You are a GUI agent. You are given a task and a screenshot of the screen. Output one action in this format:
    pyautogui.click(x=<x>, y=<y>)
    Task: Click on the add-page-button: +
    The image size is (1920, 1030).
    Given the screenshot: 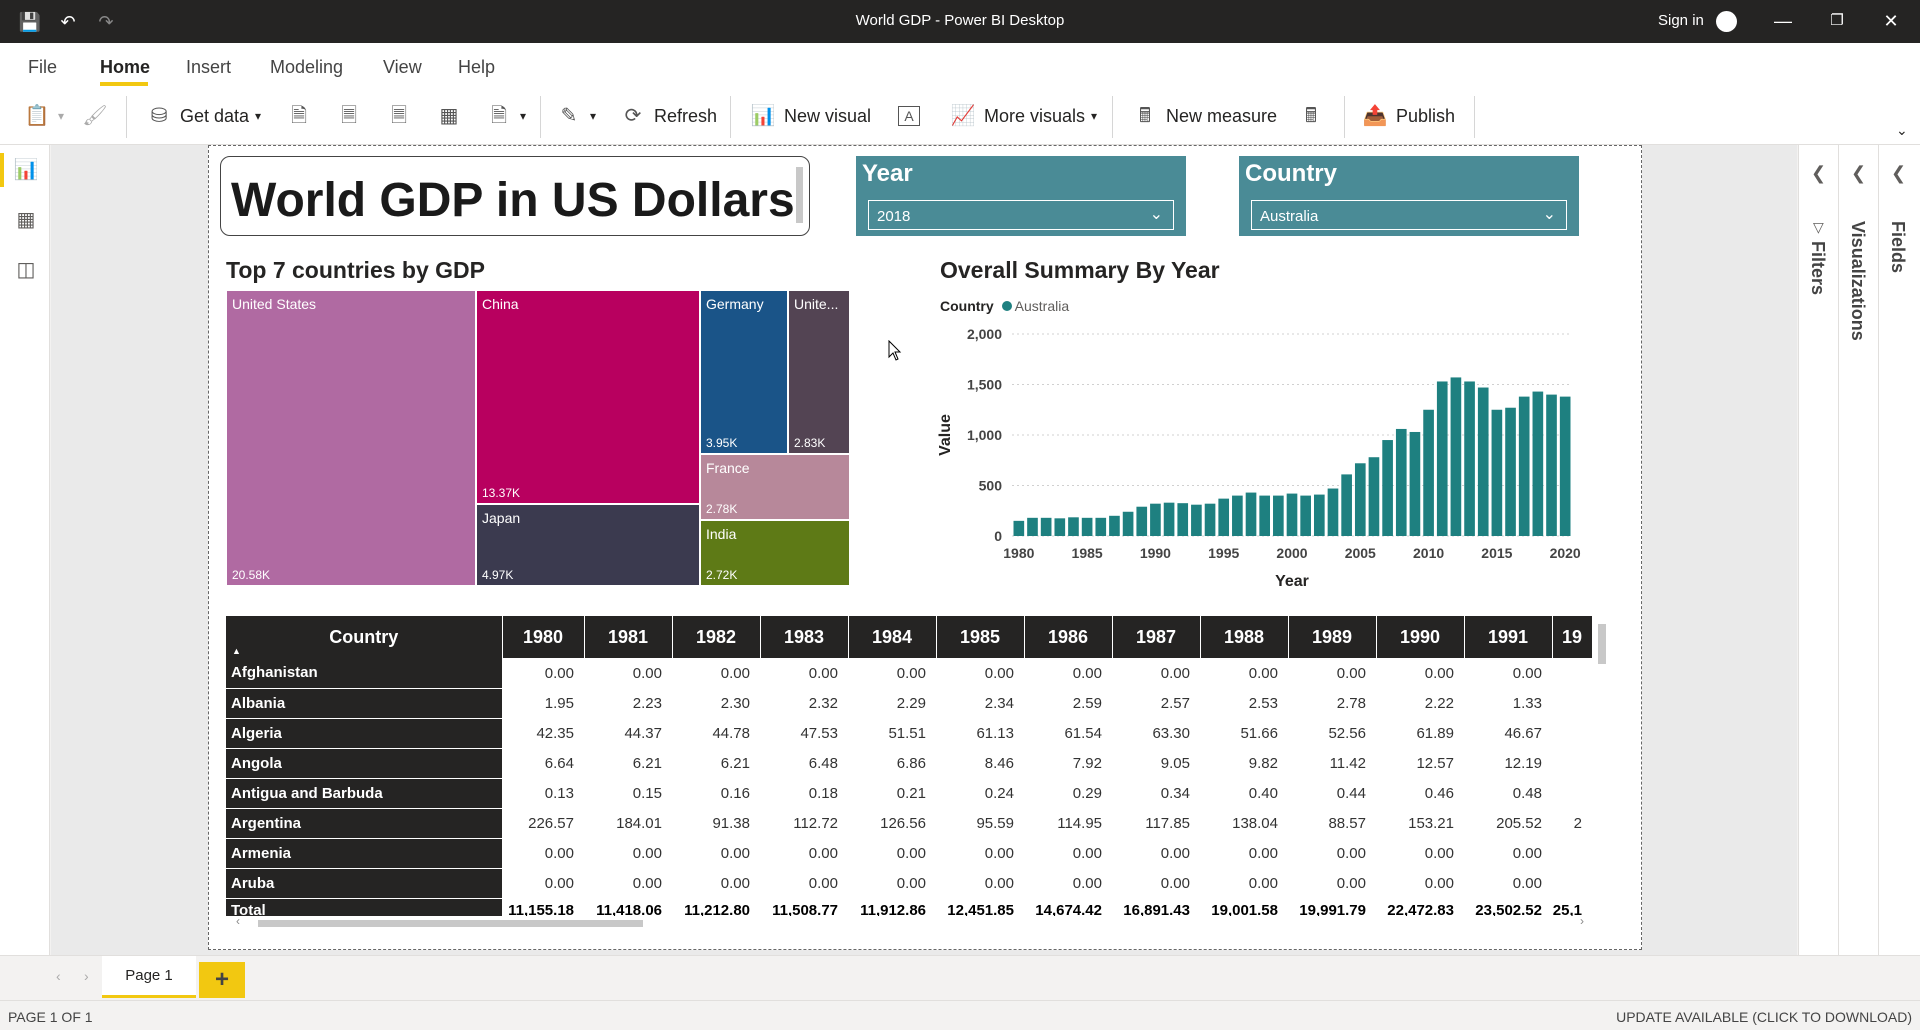 What is the action you would take?
    pyautogui.click(x=222, y=980)
    